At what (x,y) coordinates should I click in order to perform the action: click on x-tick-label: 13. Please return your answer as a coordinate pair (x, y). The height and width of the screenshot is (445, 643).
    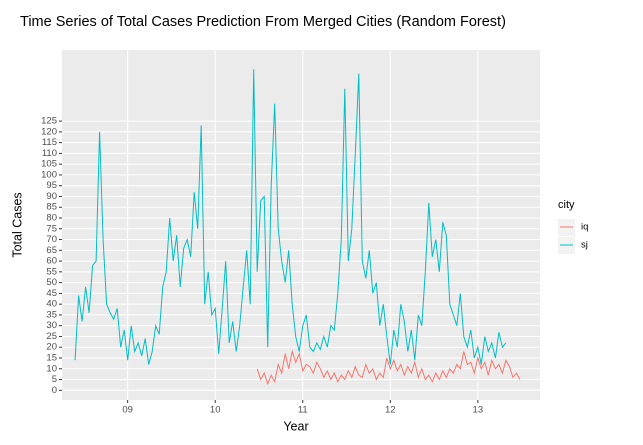
    Looking at the image, I should click on (478, 410).